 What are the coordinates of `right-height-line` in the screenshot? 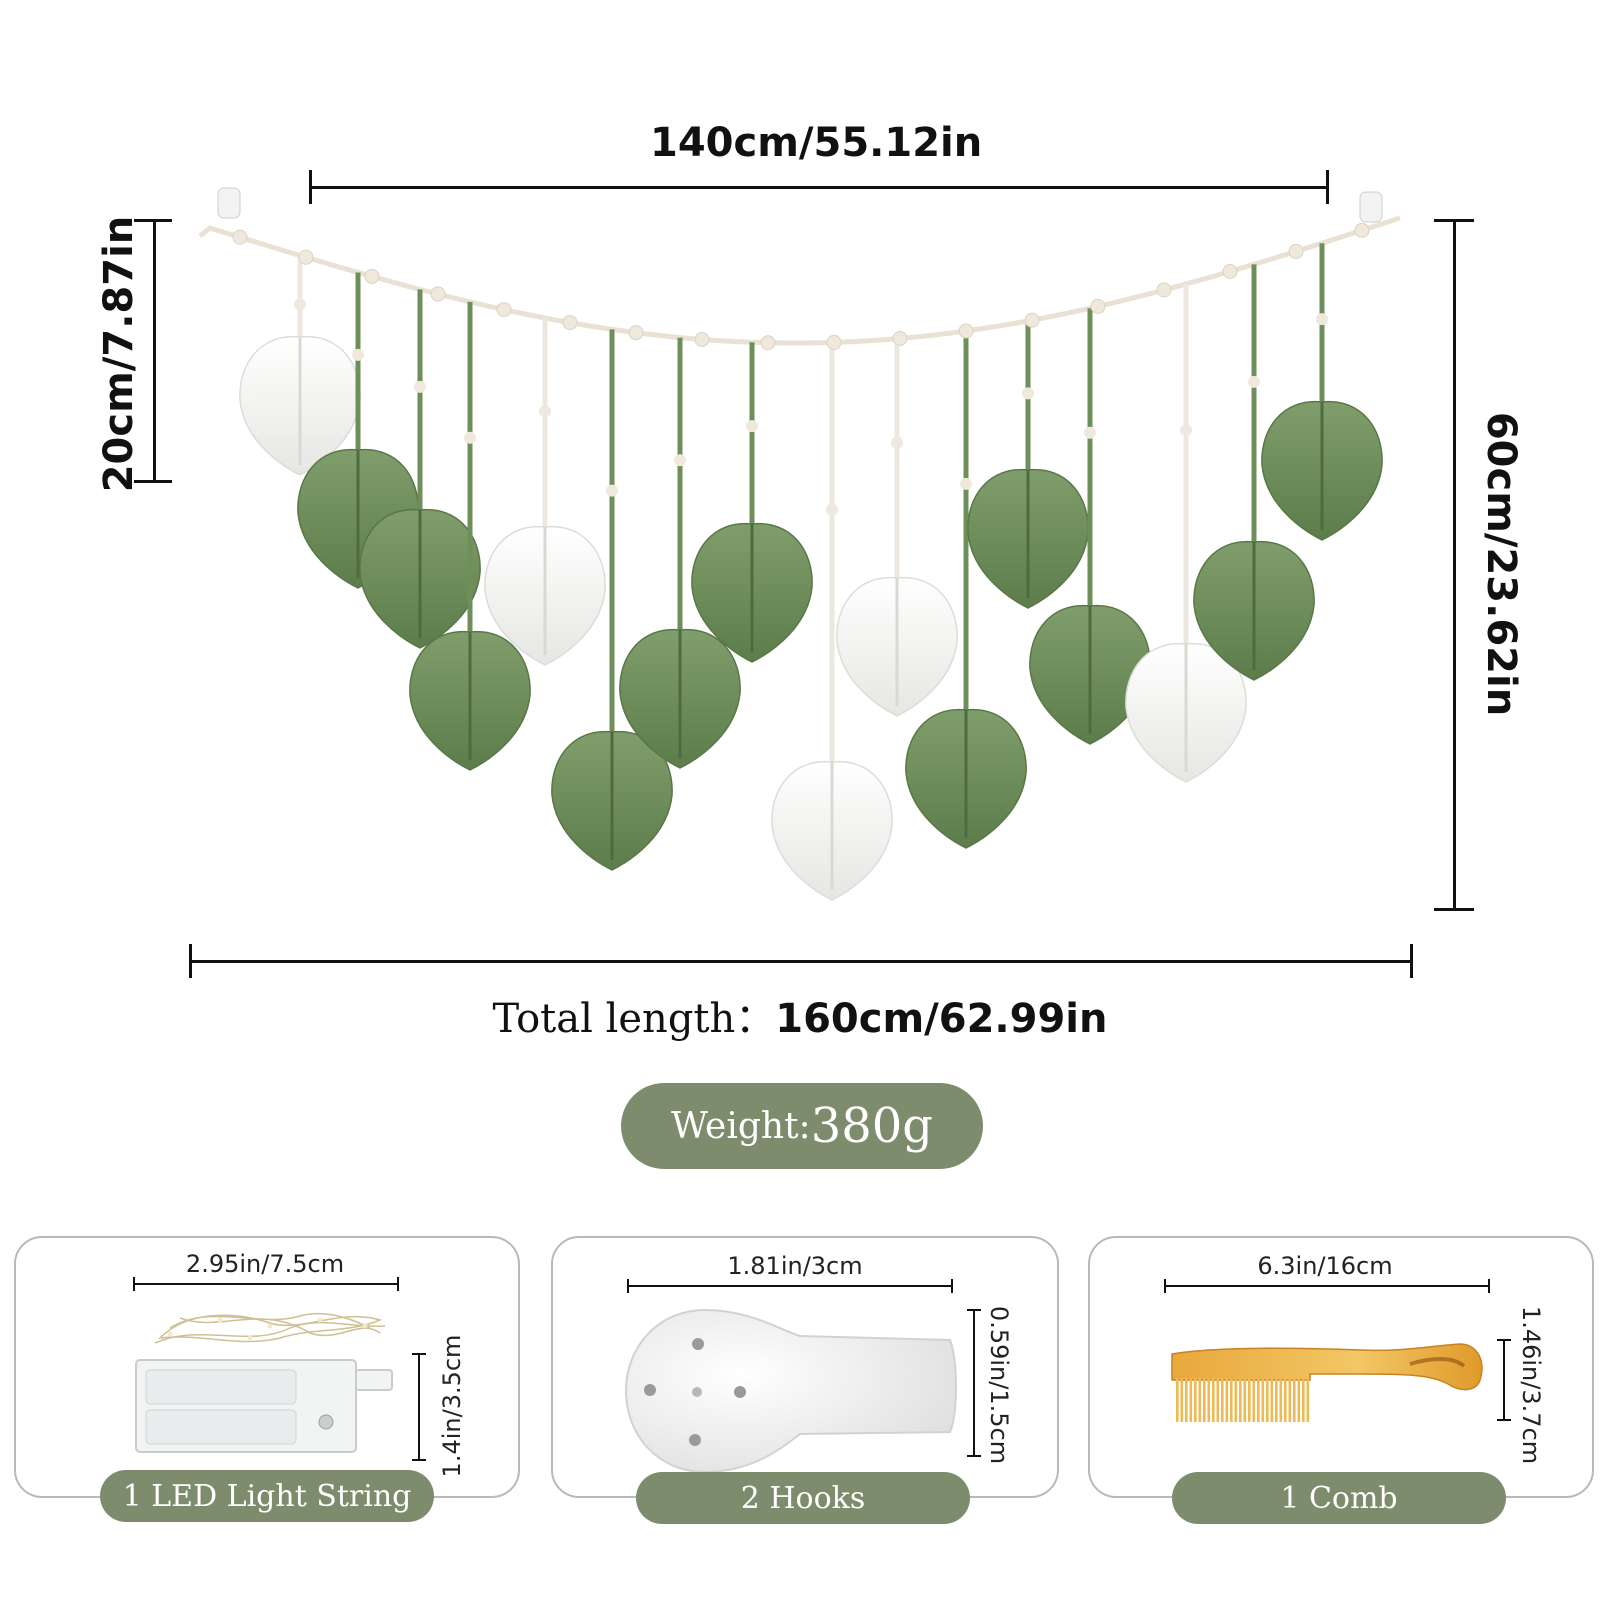 It's located at (1454, 565).